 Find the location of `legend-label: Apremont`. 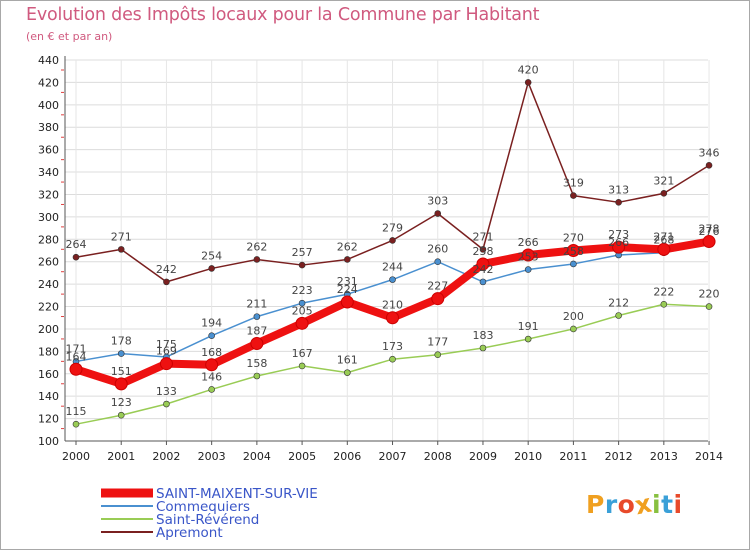

legend-label: Apremont is located at coordinates (189, 533).